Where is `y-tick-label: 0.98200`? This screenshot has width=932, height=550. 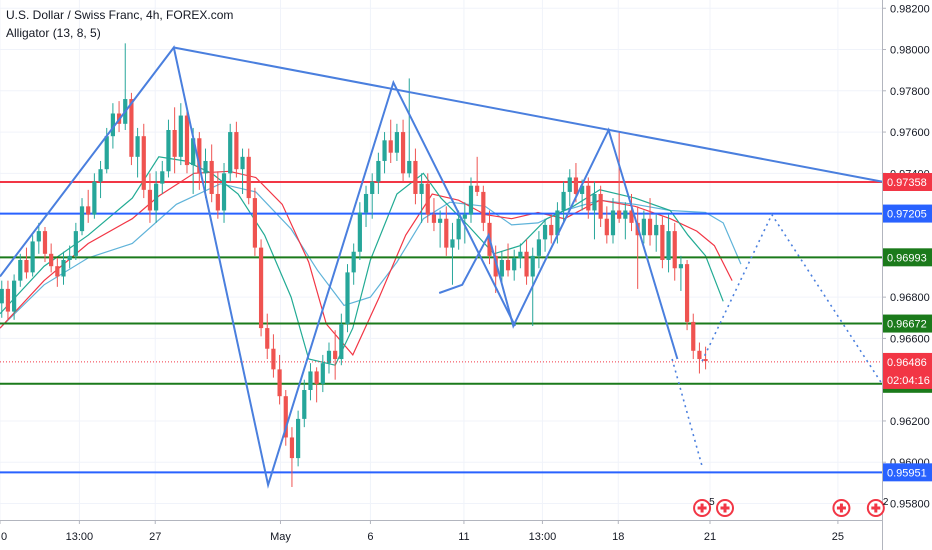 y-tick-label: 0.98200 is located at coordinates (910, 9).